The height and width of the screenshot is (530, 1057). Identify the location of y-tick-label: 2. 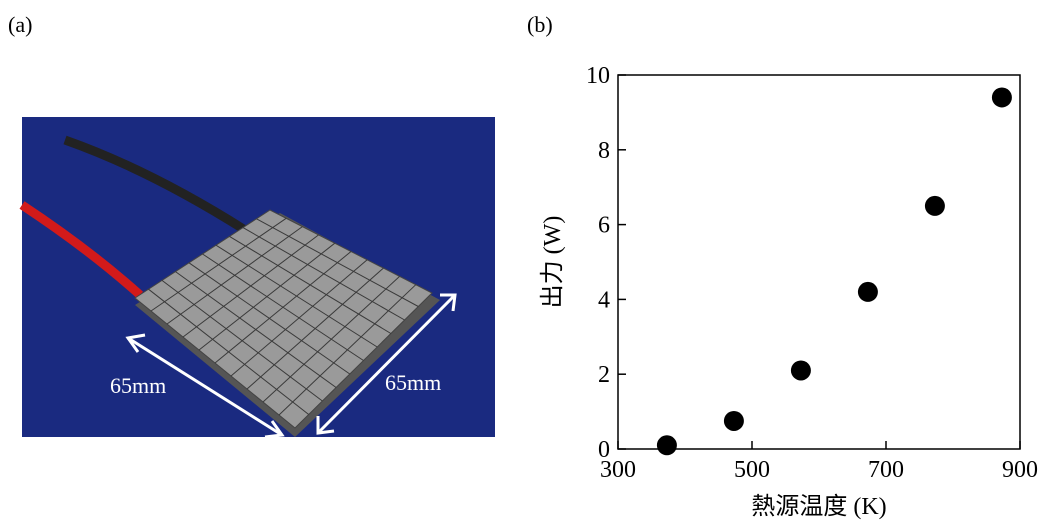
(604, 375).